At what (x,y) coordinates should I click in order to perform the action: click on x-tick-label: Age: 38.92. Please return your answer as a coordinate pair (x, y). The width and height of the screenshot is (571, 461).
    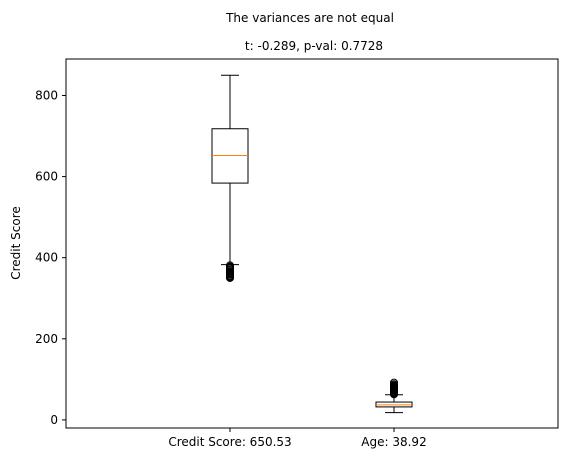
    Looking at the image, I should click on (393, 442).